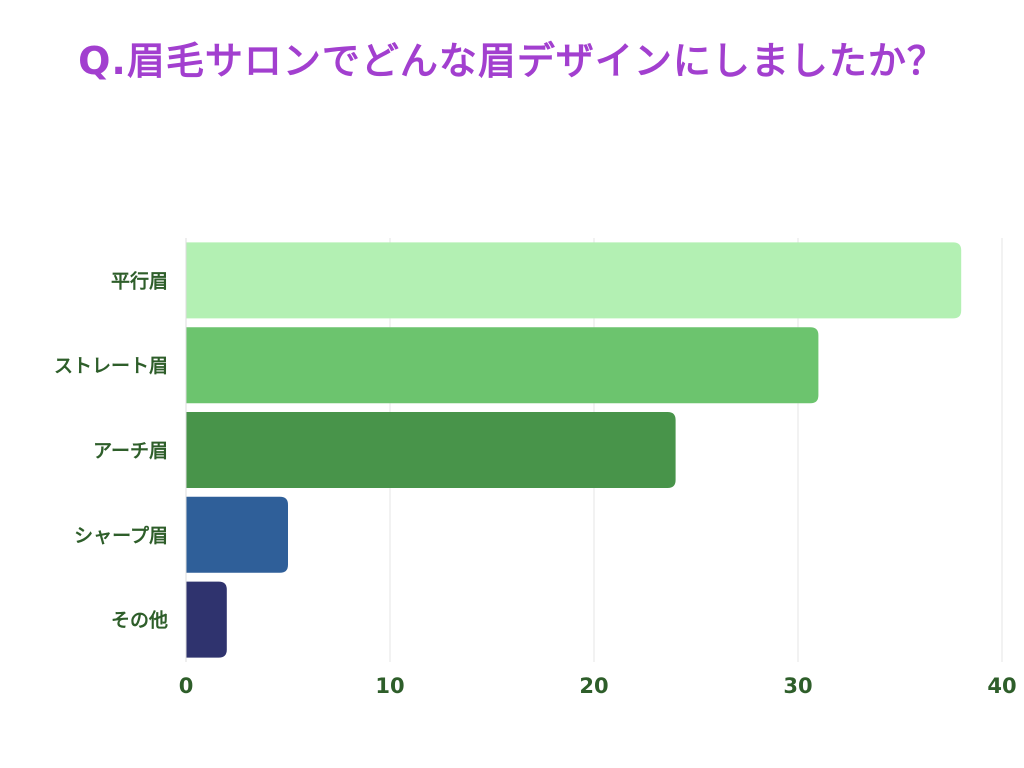 The image size is (1024, 768). I want to click on category-label: アーチ眉, so click(130, 451).